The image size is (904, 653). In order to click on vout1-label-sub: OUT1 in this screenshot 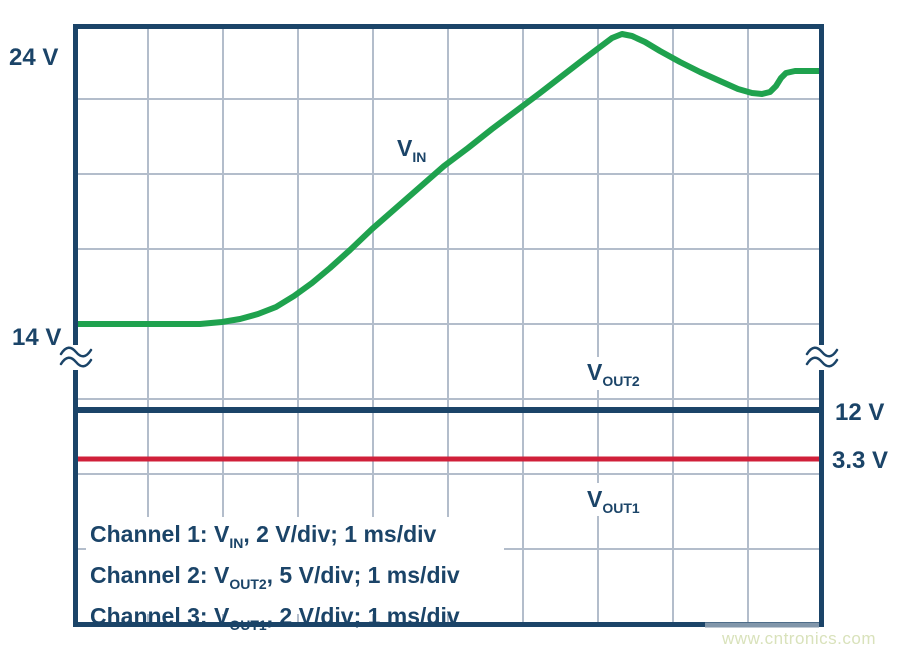, I will do `click(621, 508)`.